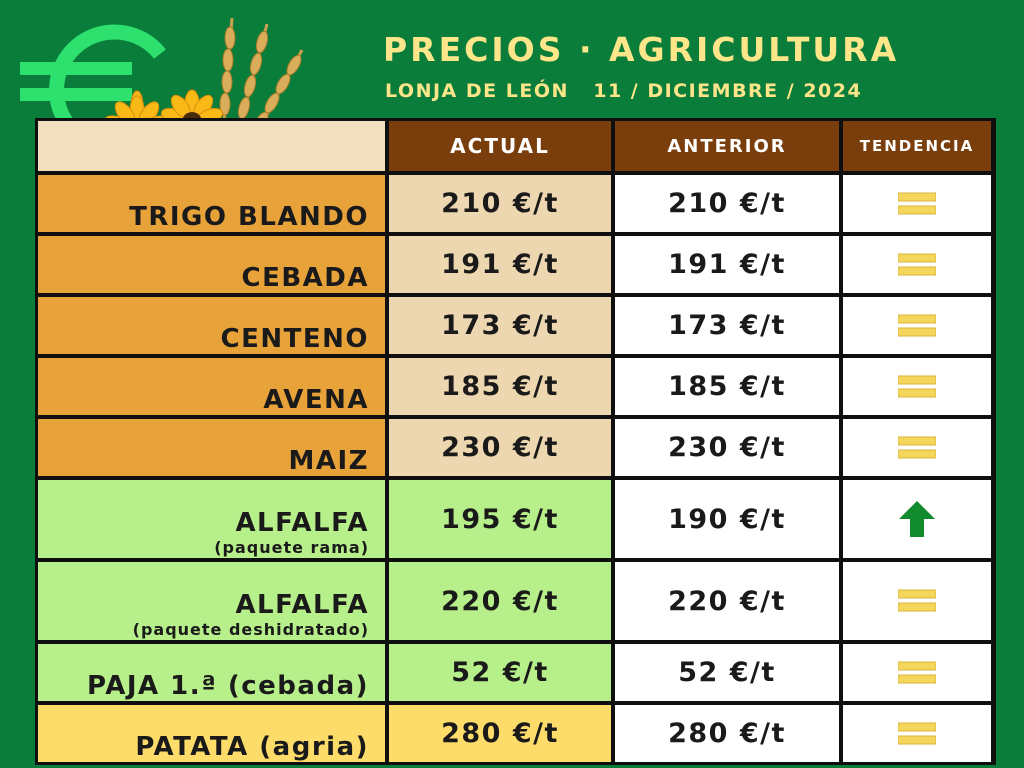  What do you see at coordinates (500, 601) in the screenshot?
I see `actual-price: 220 €/t` at bounding box center [500, 601].